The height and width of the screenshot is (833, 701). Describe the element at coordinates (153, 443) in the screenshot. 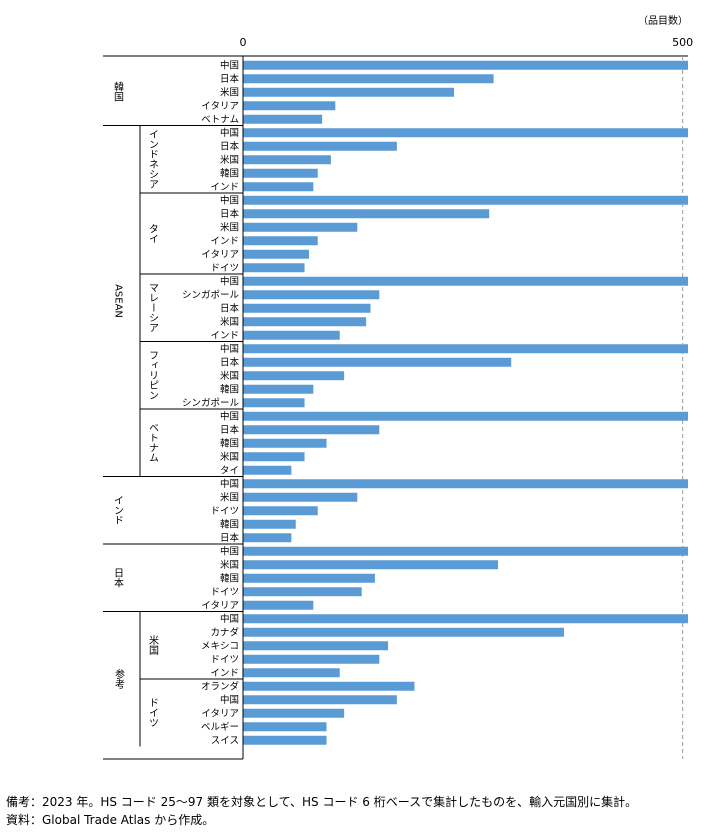

I see `country-label: ベトナム` at that location.